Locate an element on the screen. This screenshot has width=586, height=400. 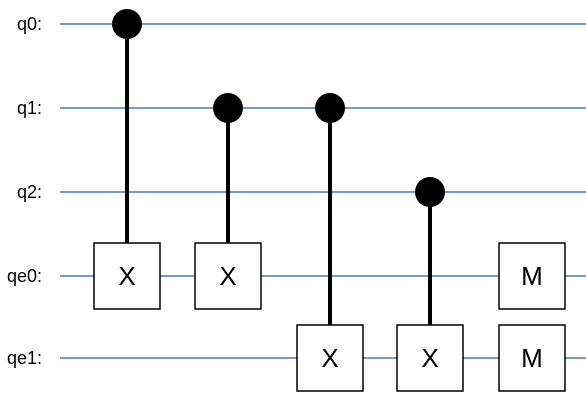
measure-gate-qe0: M is located at coordinates (532, 276).